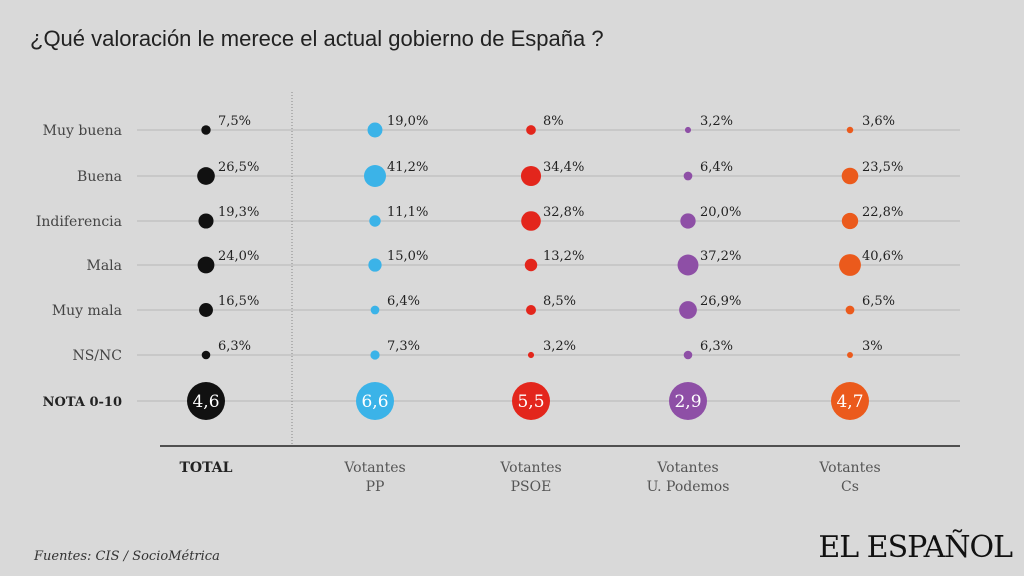 The height and width of the screenshot is (576, 1024). I want to click on score-label: 2,9, so click(687, 402).